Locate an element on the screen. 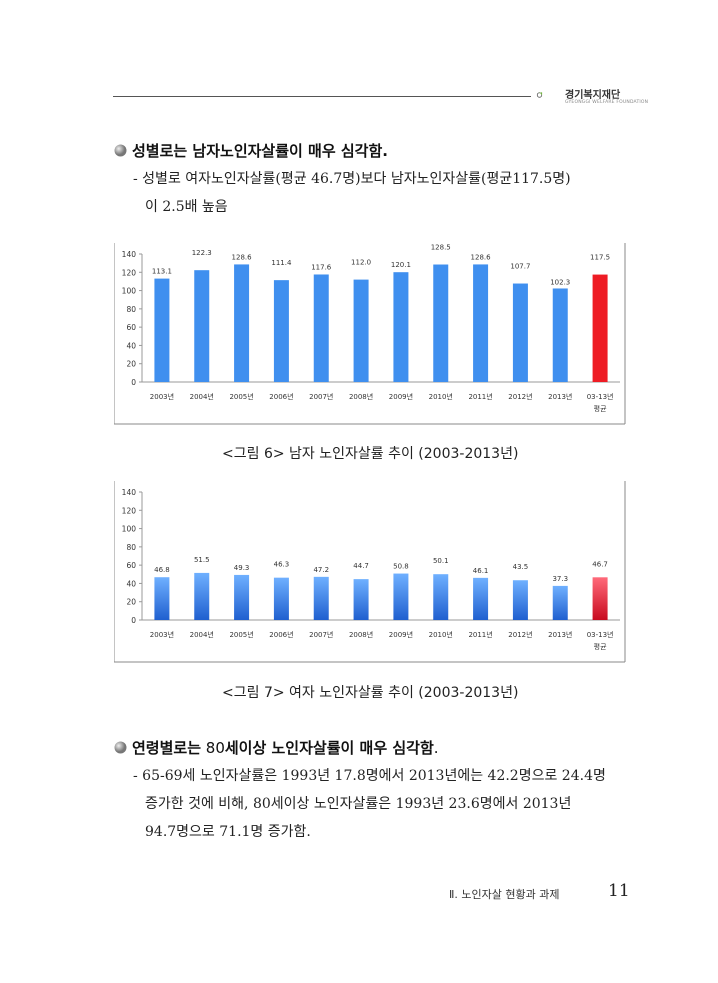  data-label: 46.7 is located at coordinates (600, 564).